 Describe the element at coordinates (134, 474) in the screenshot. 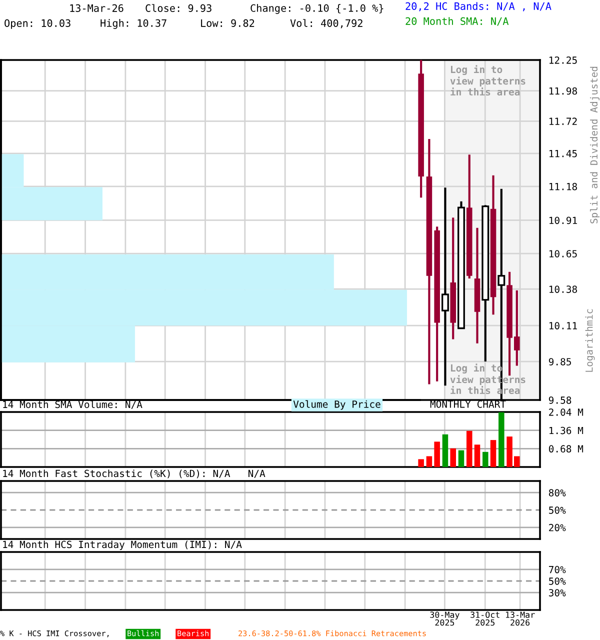

I see `chart-title: 14 Month Fast Stochastic (%K) (%D): N/A N/A` at that location.